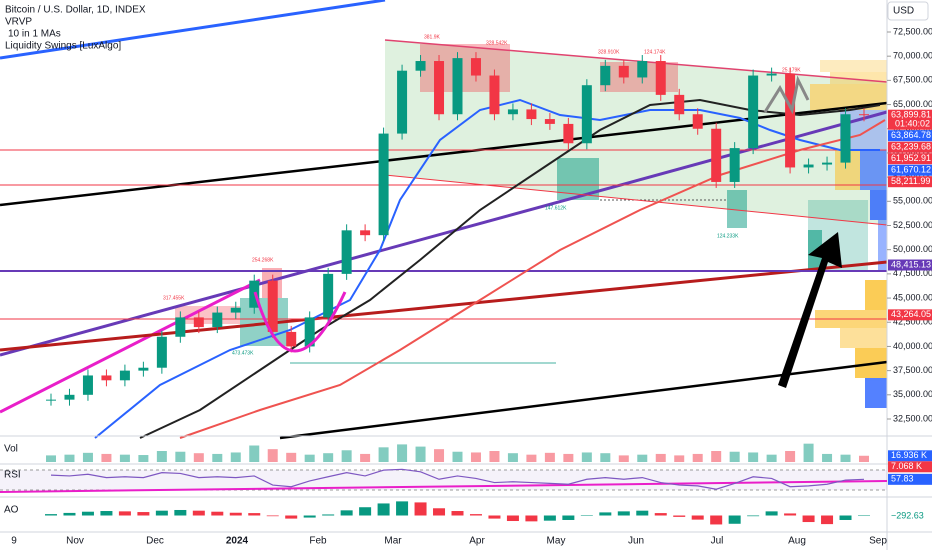 Image resolution: width=932 pixels, height=550 pixels. What do you see at coordinates (912, 322) in the screenshot?
I see `y-tick-label: 42,500.00` at bounding box center [912, 322].